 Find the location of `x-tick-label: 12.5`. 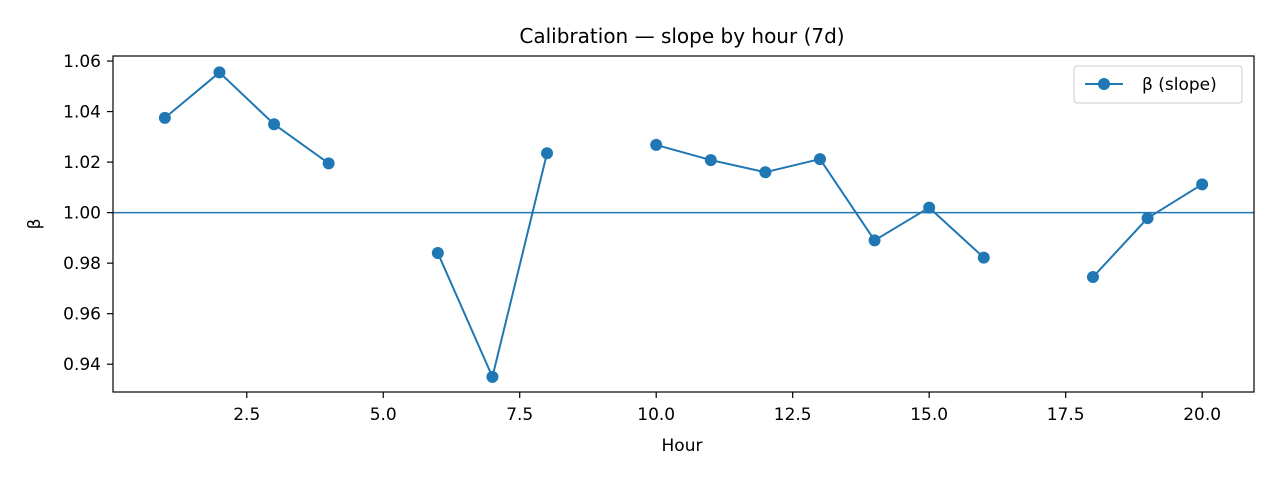

x-tick-label: 12.5 is located at coordinates (793, 415).